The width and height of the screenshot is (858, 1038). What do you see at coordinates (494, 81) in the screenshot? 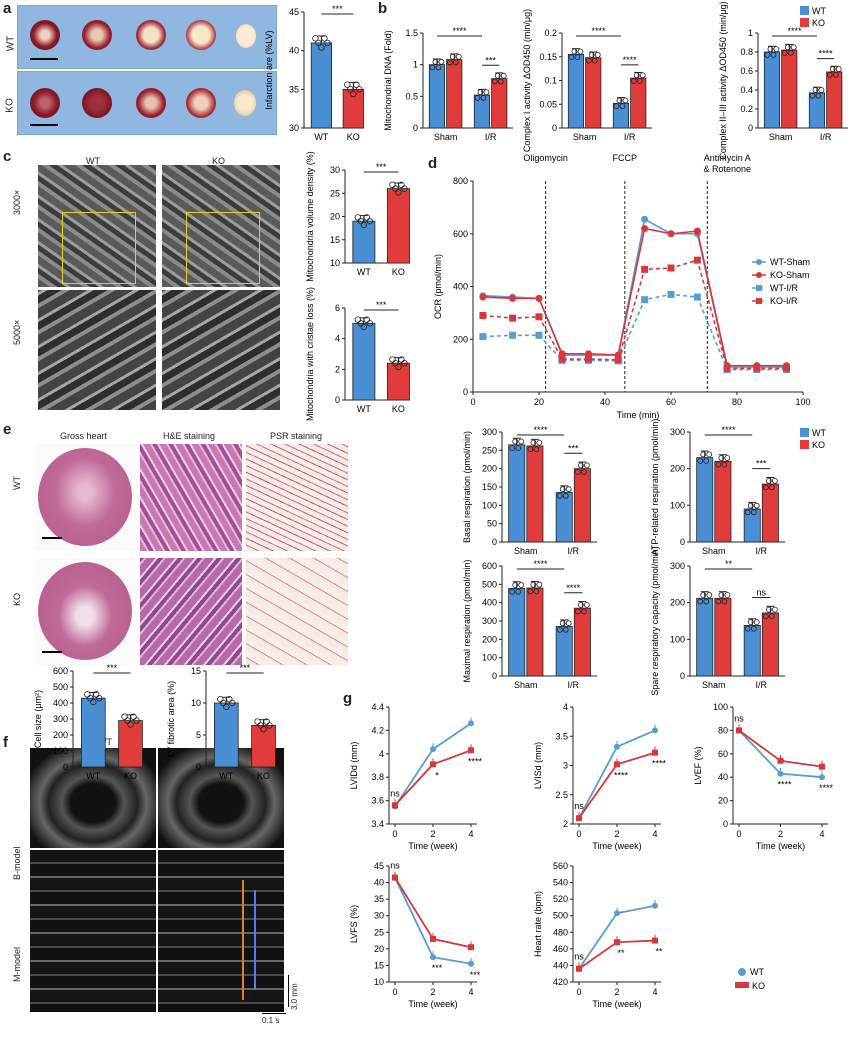
I see `b_mtdna-point` at bounding box center [494, 81].